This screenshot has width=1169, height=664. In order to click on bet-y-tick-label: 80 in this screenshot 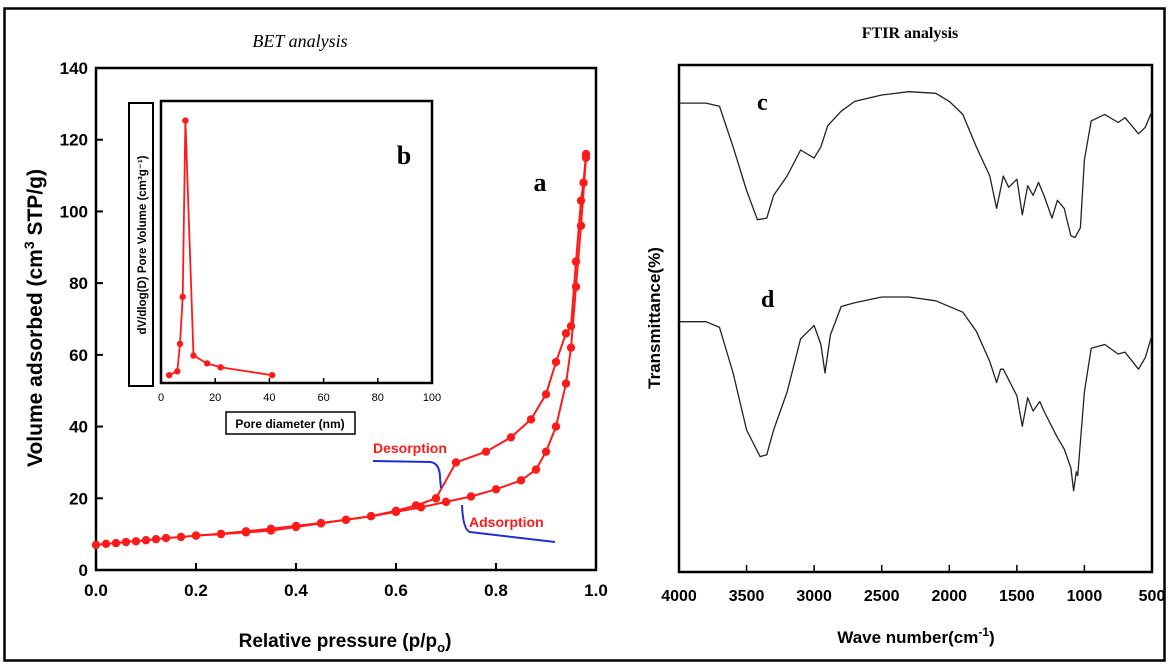, I will do `click(78, 283)`.